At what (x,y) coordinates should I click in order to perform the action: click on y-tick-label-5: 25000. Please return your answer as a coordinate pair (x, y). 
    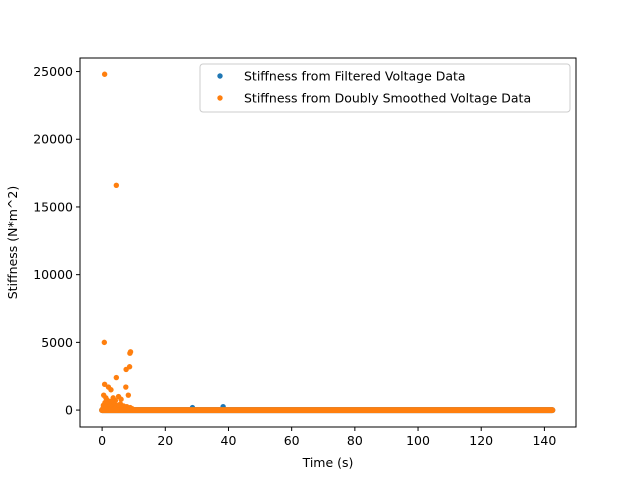
    Looking at the image, I should click on (53, 71).